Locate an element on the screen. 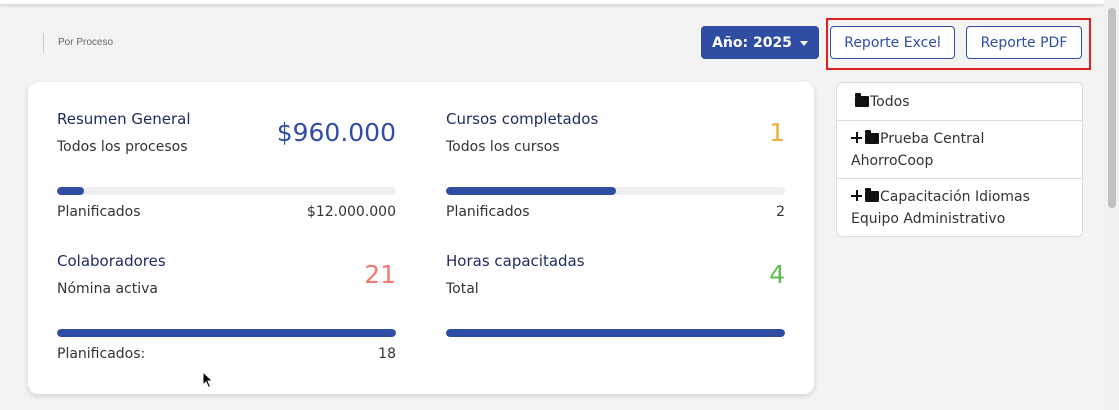  tree-item-label-line1: Prueba Central is located at coordinates (932, 139).